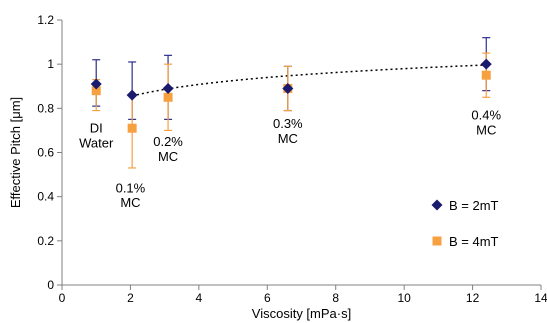 The width and height of the screenshot is (547, 323). I want to click on x-axis-title: Viscosity [mPa·s], so click(301, 313).